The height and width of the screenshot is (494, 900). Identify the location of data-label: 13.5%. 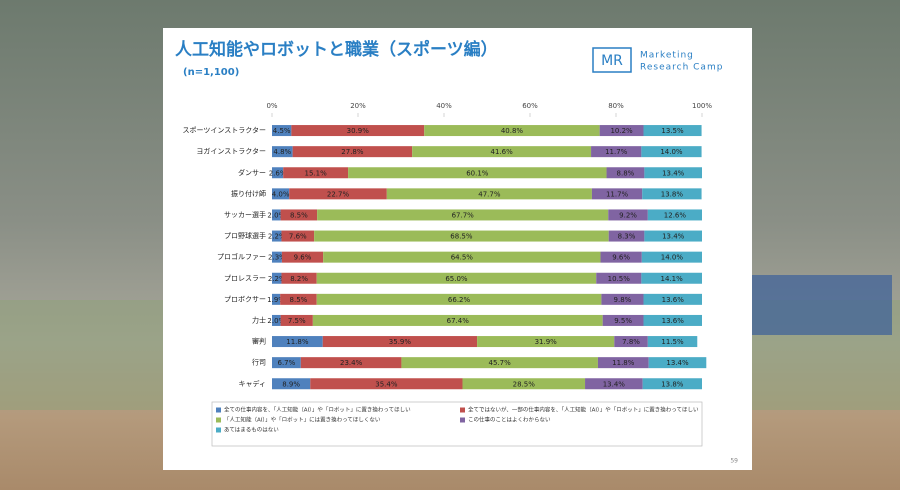
(672, 131).